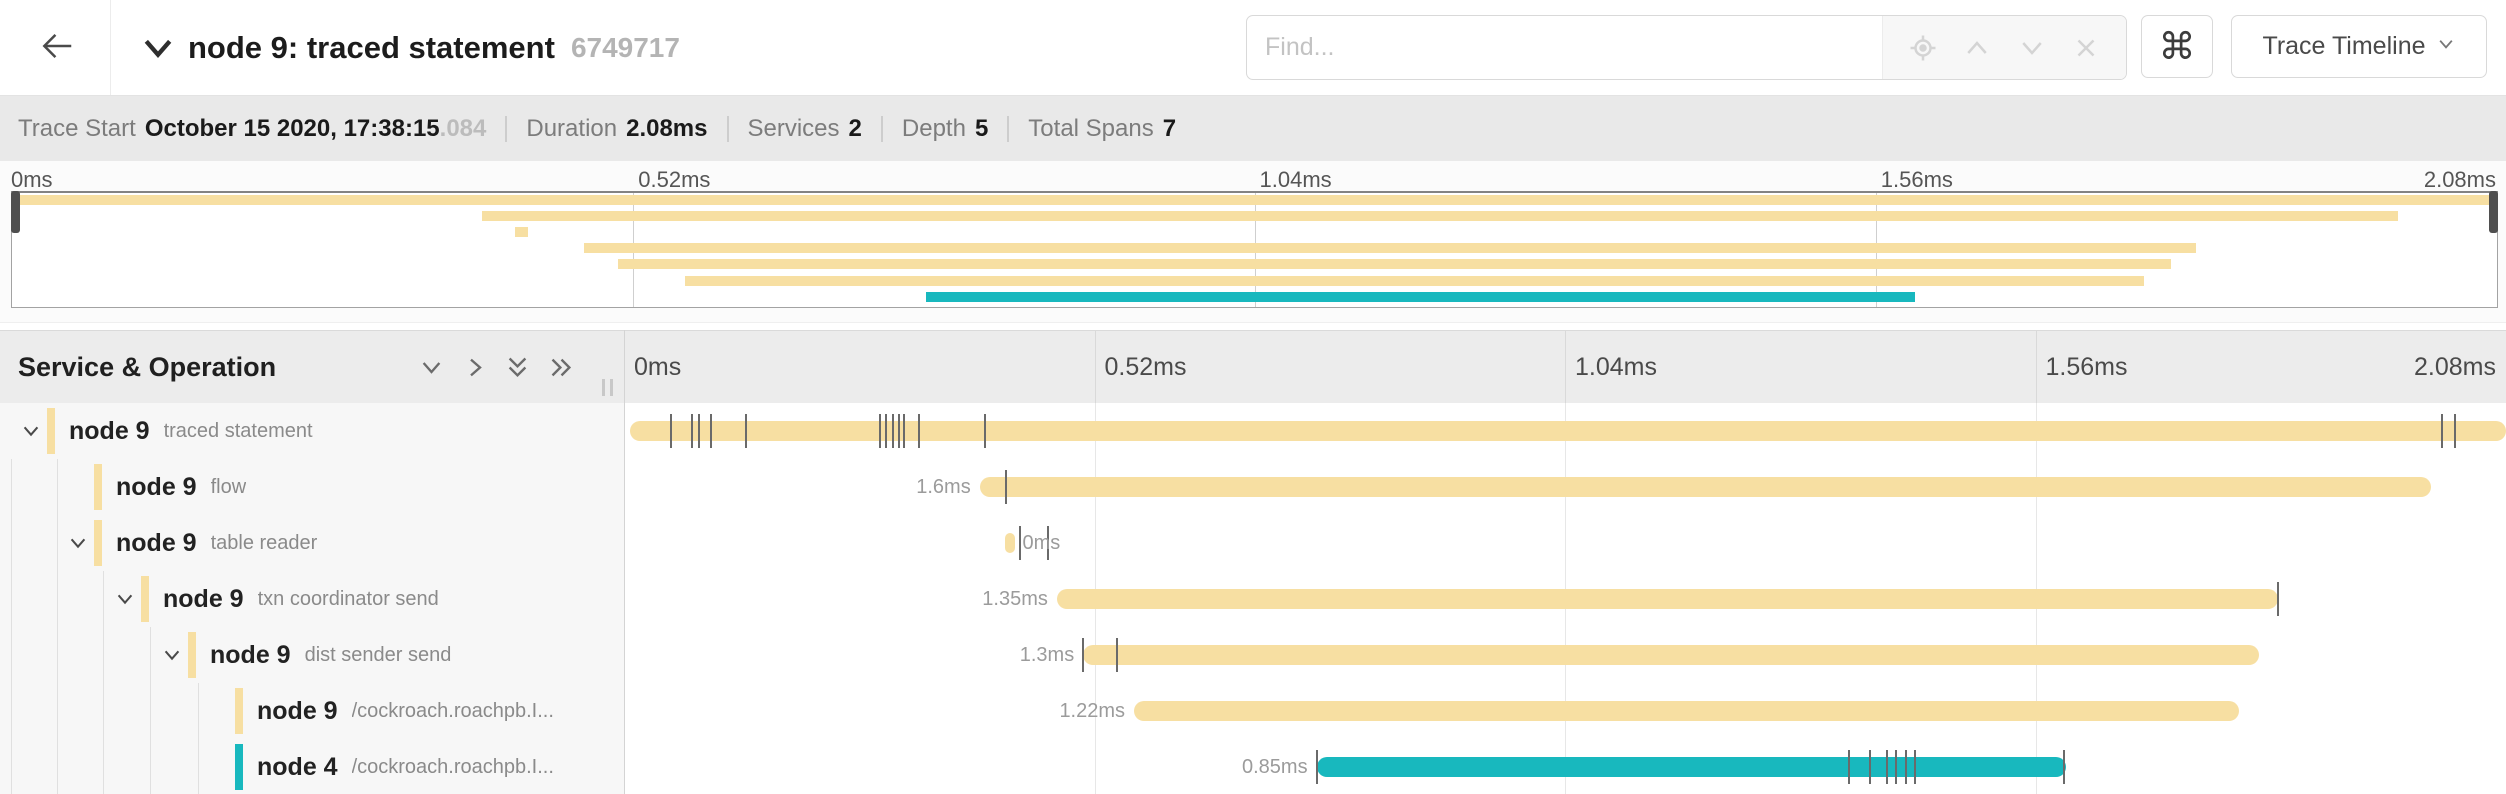  I want to click on chevron-down-button, so click(431, 367).